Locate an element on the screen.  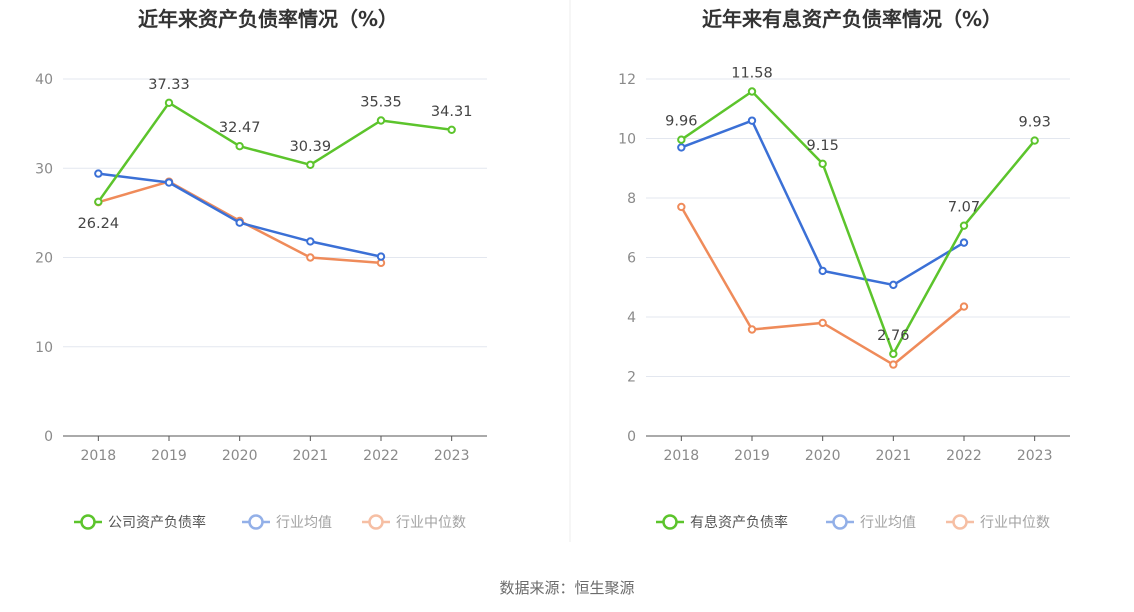
data-label: 32.47 is located at coordinates (240, 128).